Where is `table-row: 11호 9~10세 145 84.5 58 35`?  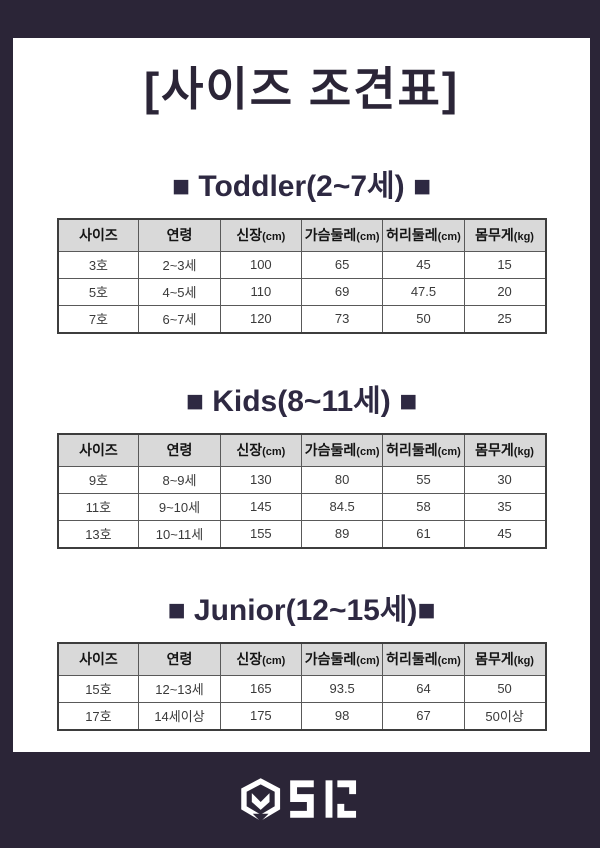 table-row: 11호 9~10세 145 84.5 58 35 is located at coordinates (301, 506).